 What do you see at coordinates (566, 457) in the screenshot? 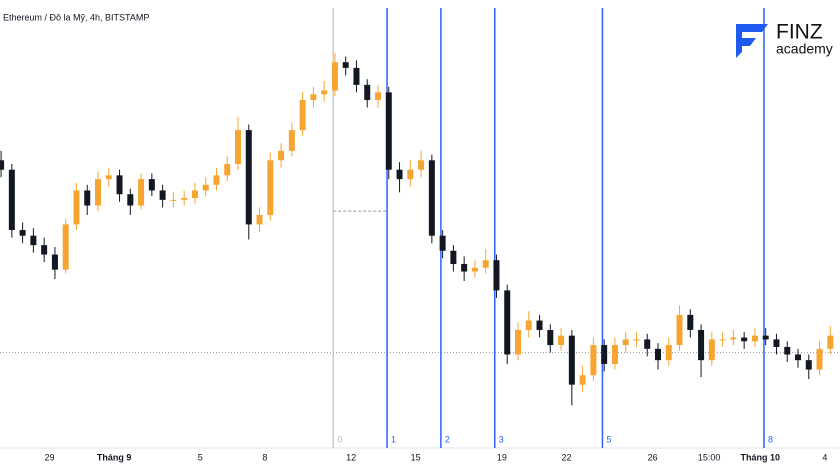
I see `x-tick-label: 22` at bounding box center [566, 457].